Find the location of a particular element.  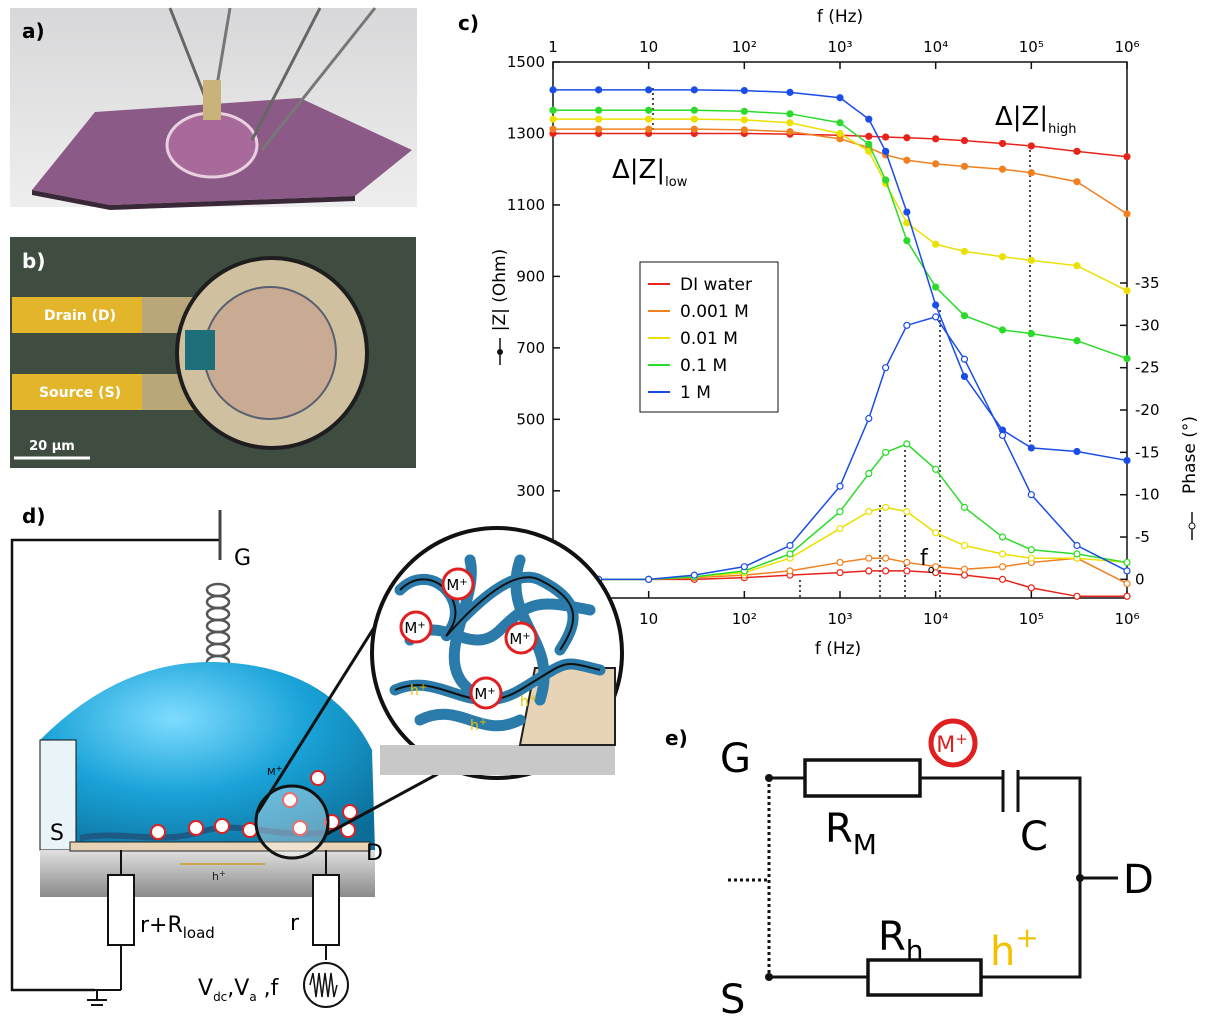

r-label: r is located at coordinates (295, 923).